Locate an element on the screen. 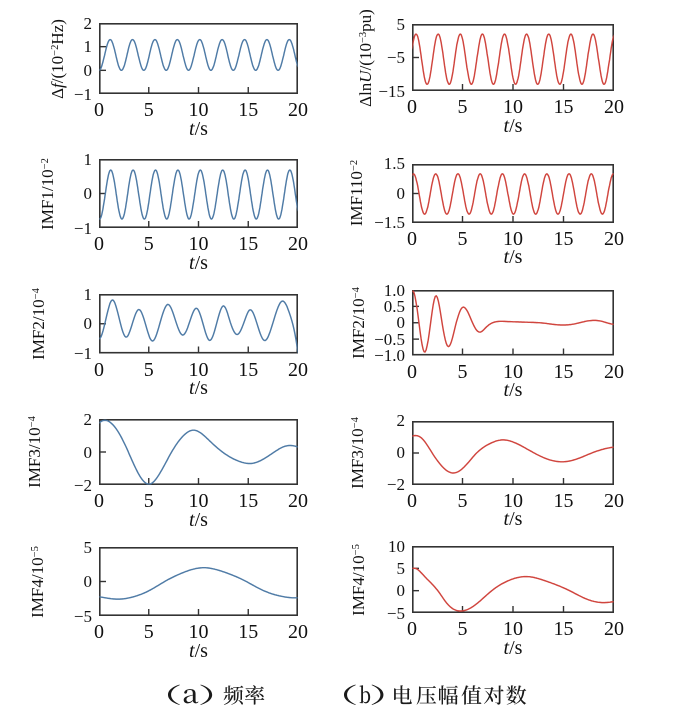 Image resolution: width=680 pixels, height=716 pixels. y-axis-label-left-5: IMF4/10−5 is located at coordinates (38, 581).